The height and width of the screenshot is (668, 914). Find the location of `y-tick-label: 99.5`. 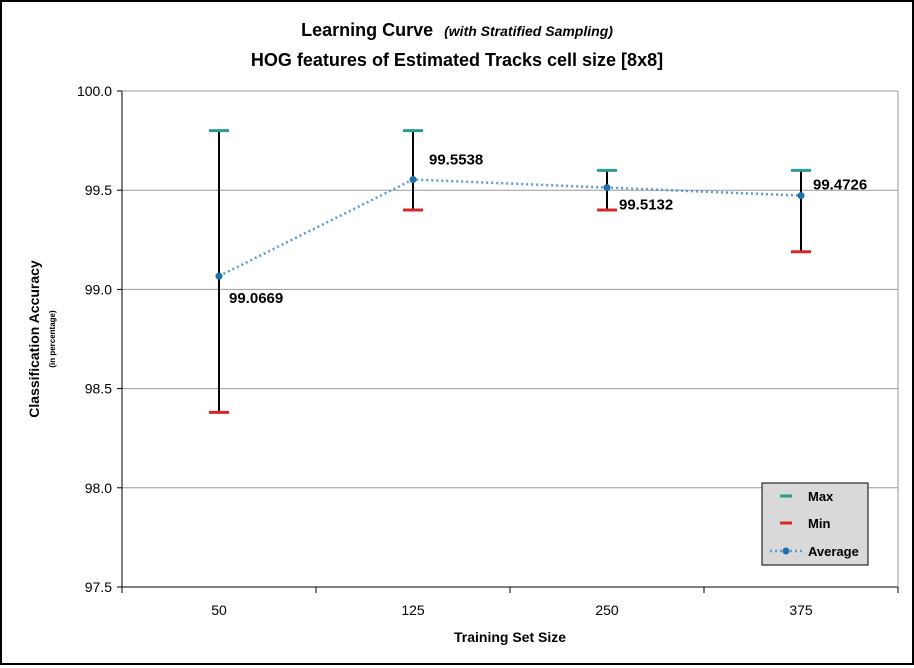

y-tick-label: 99.5 is located at coordinates (98, 190).